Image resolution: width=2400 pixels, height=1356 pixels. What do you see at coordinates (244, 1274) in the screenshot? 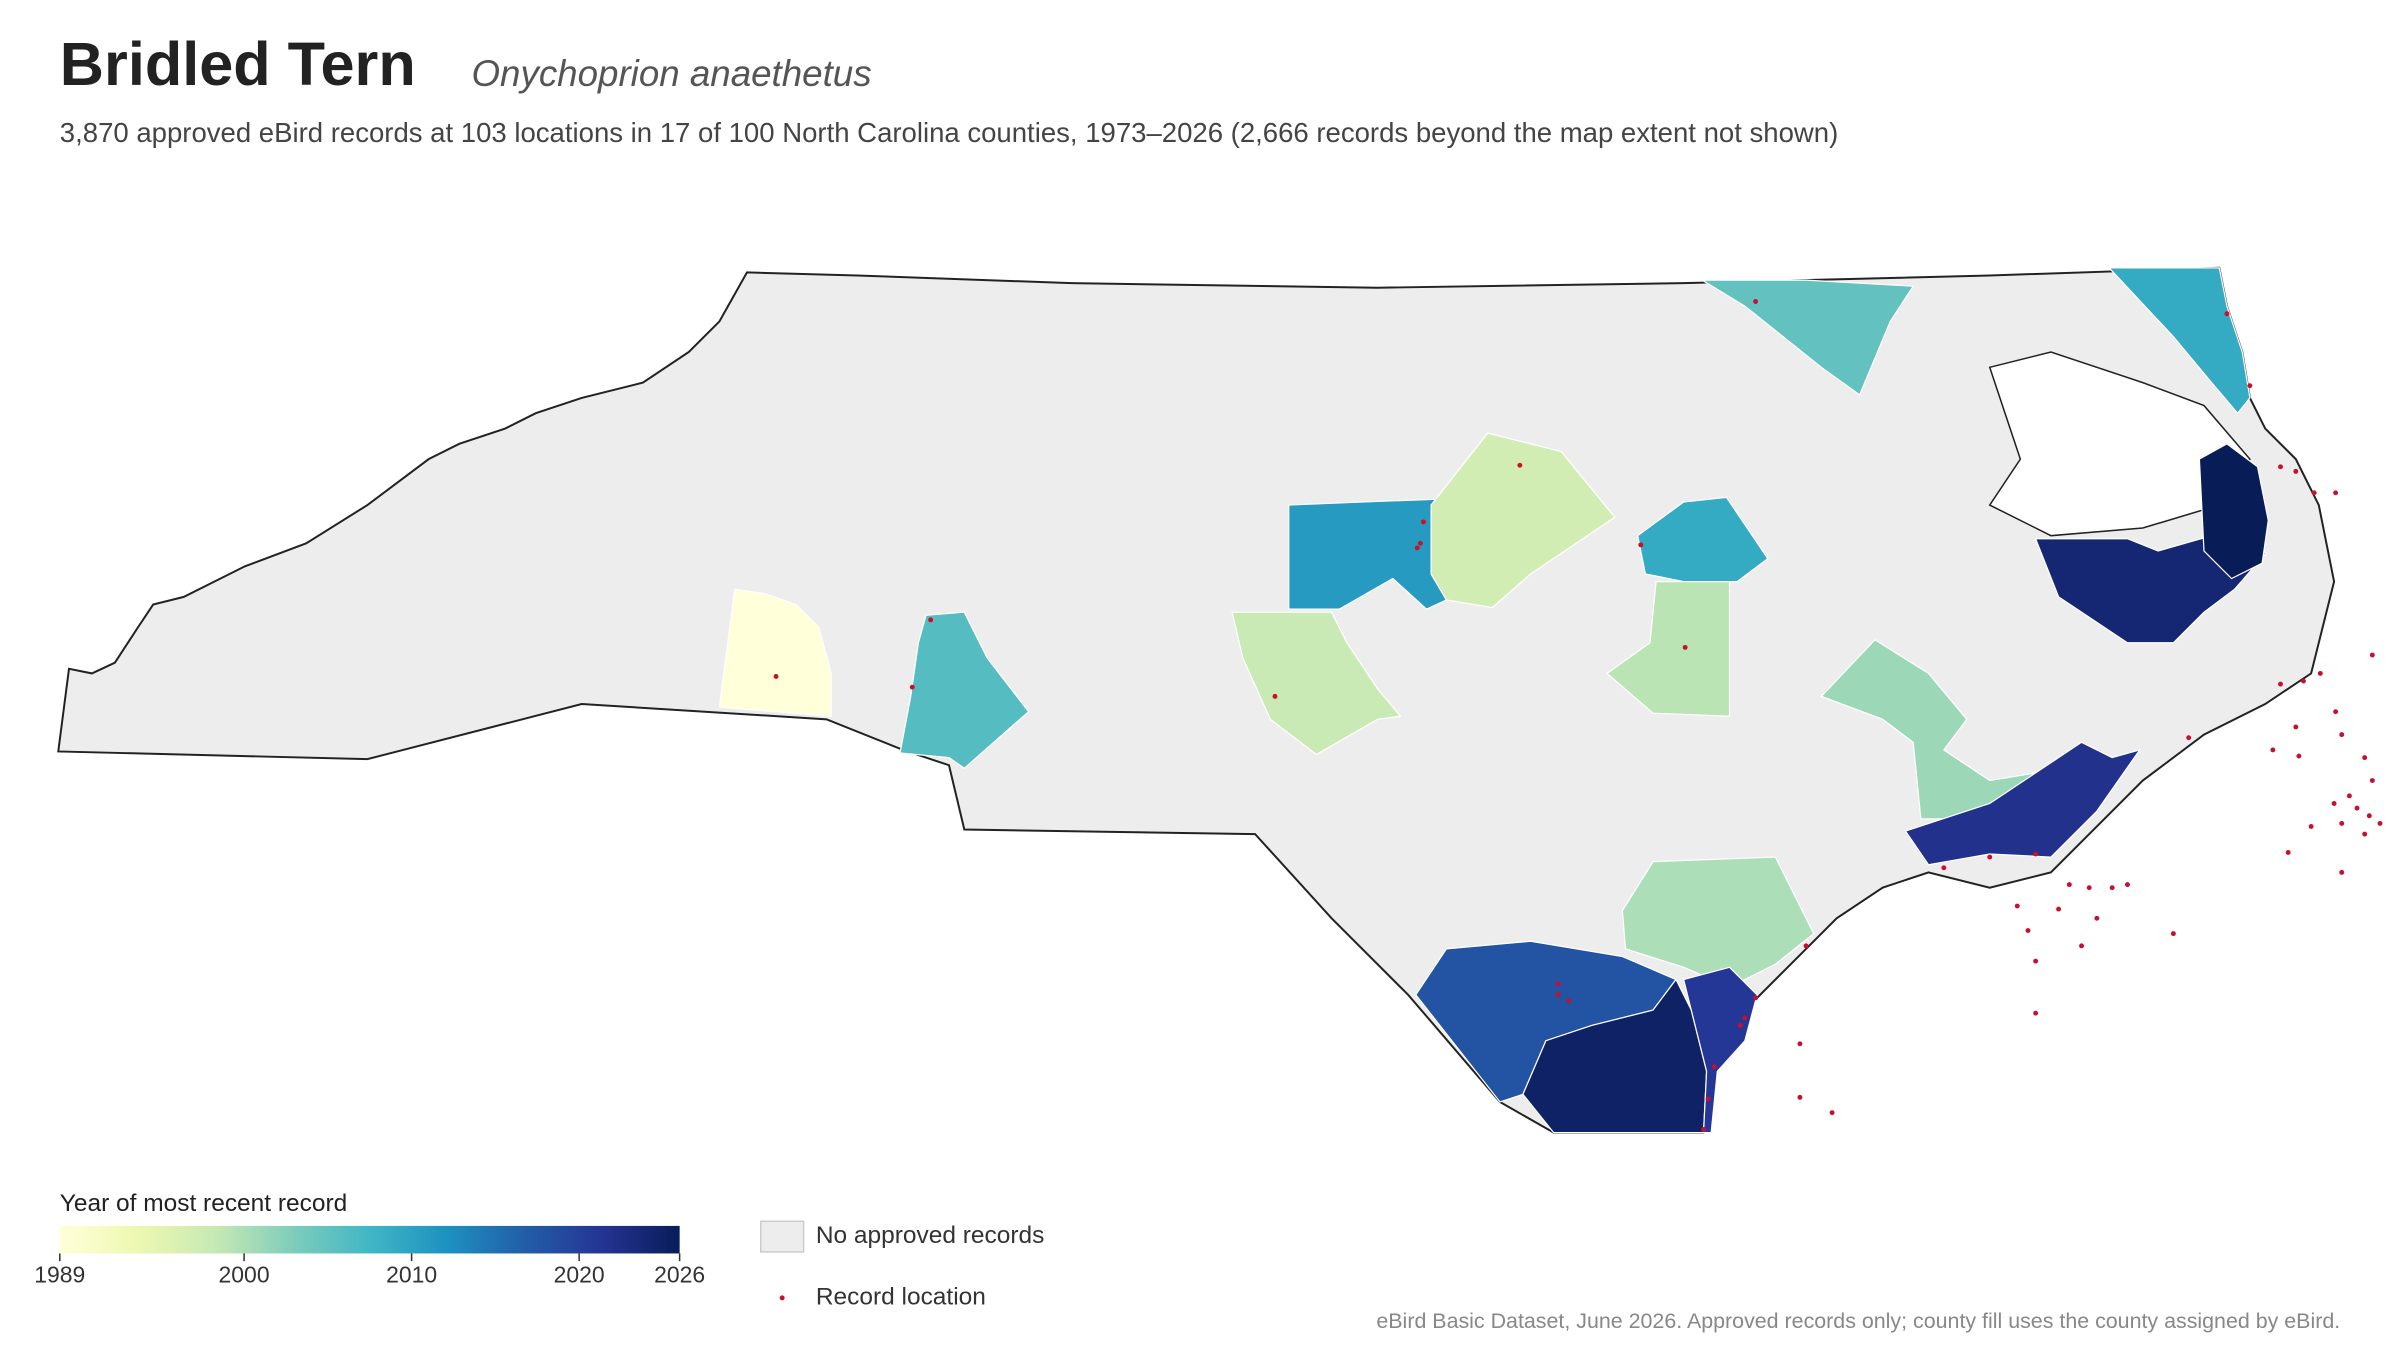
I see `colorbar-tick-label: 2000` at bounding box center [244, 1274].